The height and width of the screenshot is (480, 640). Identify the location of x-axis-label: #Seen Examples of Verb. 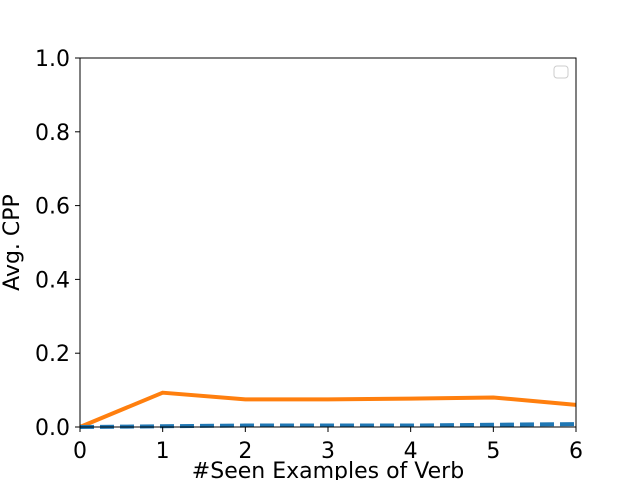
(328, 469).